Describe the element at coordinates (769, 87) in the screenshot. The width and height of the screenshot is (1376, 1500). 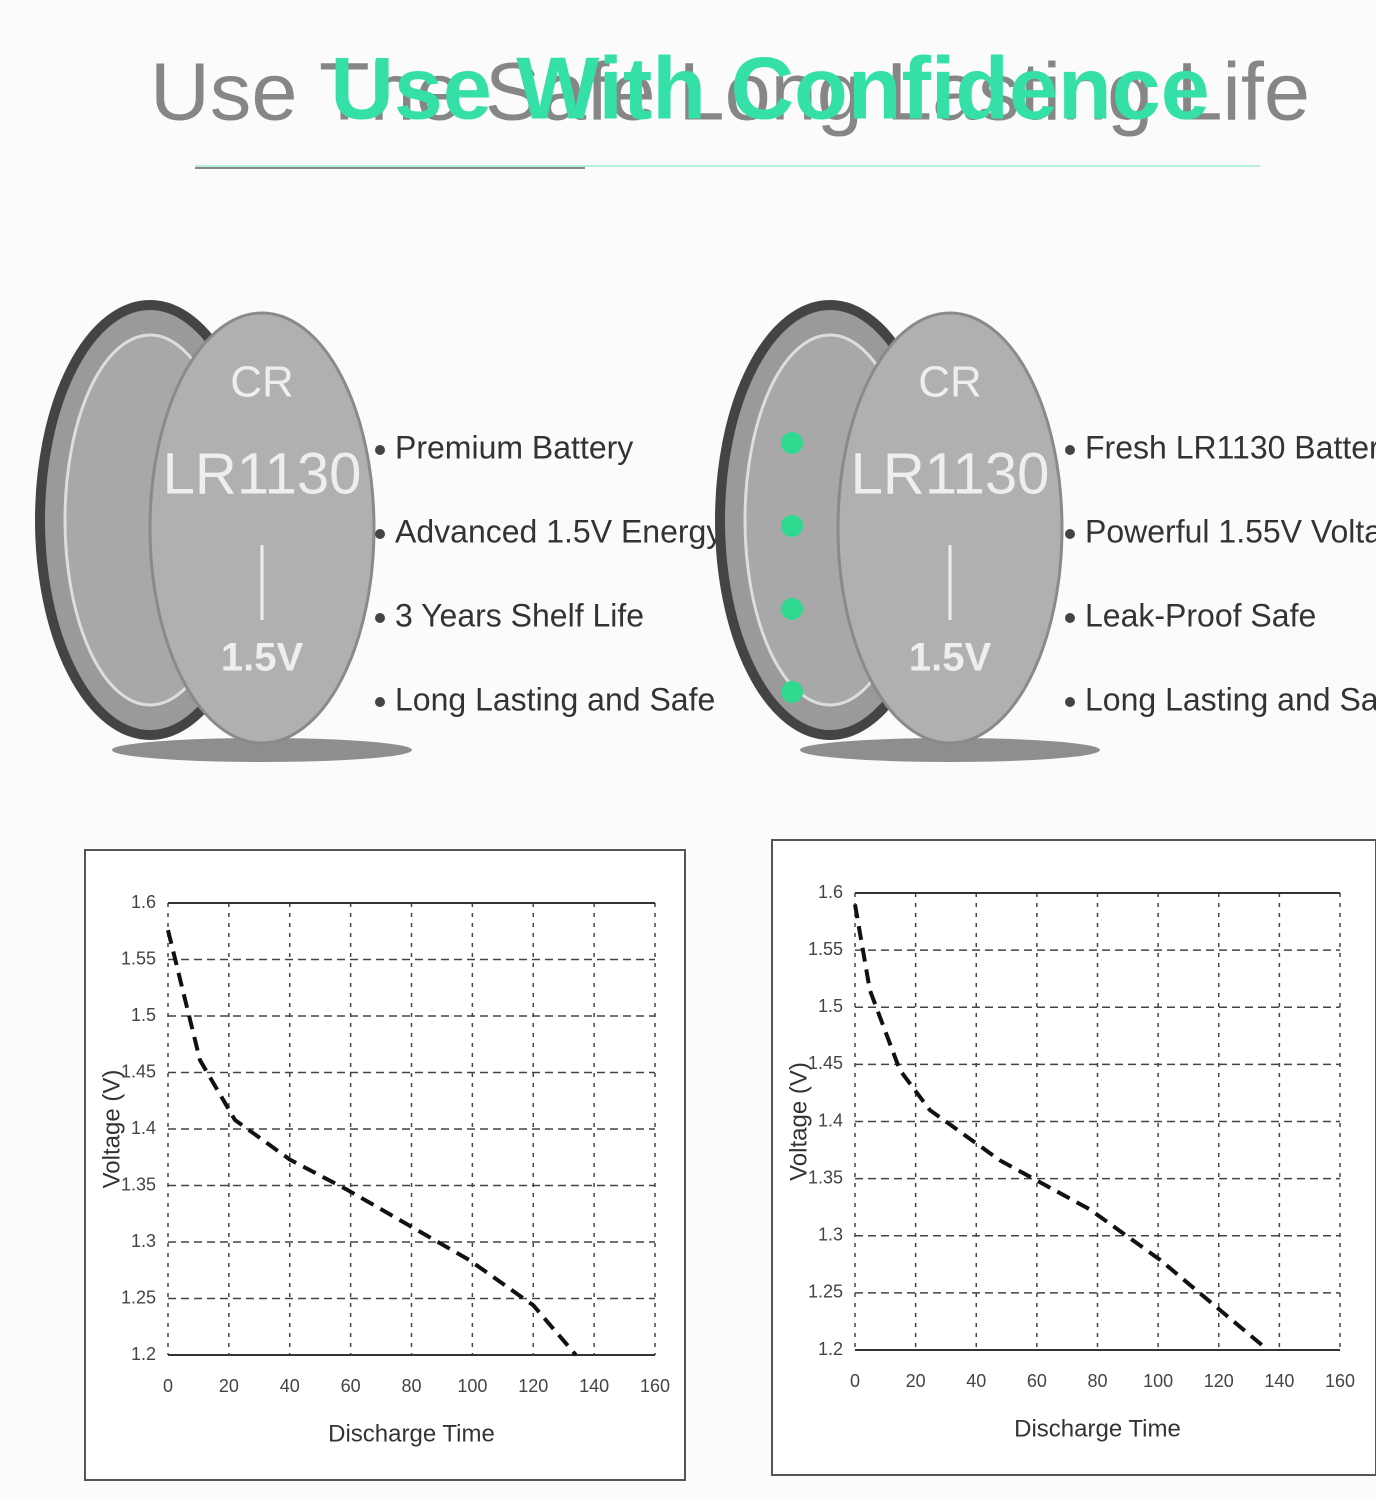
I see `title: Use With Confidence` at that location.